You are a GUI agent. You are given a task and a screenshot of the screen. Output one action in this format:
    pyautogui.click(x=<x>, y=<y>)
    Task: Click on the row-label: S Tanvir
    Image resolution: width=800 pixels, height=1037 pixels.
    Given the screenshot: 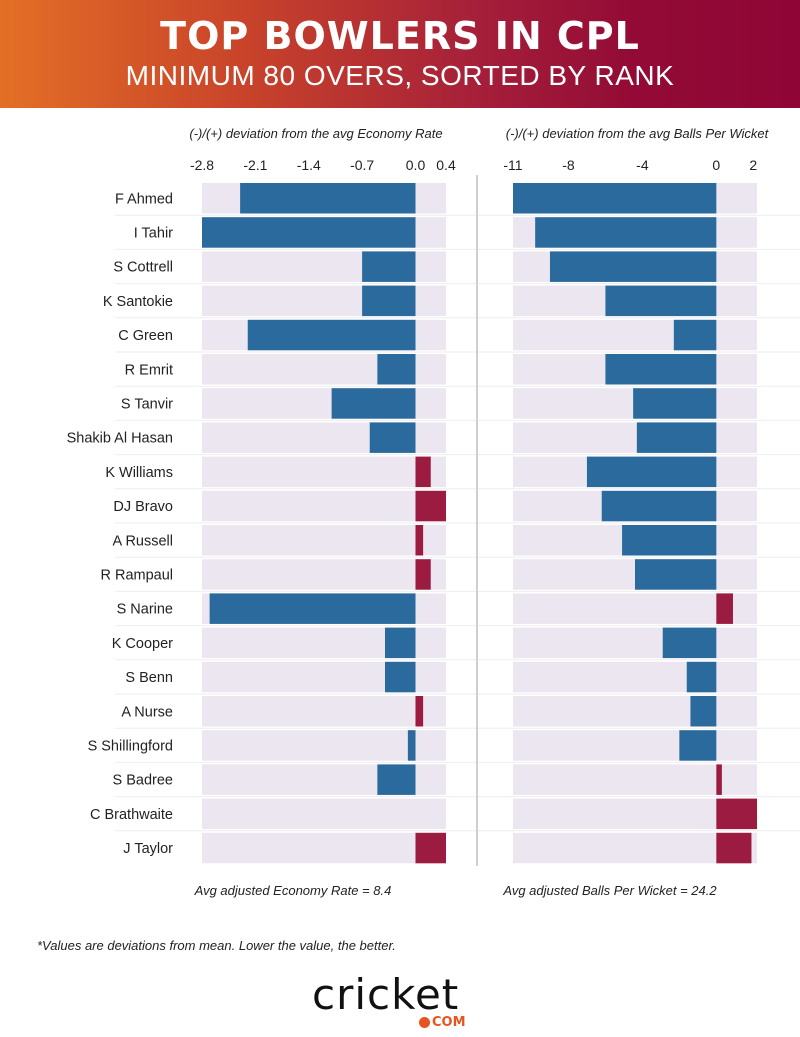 What is the action you would take?
    pyautogui.click(x=147, y=404)
    